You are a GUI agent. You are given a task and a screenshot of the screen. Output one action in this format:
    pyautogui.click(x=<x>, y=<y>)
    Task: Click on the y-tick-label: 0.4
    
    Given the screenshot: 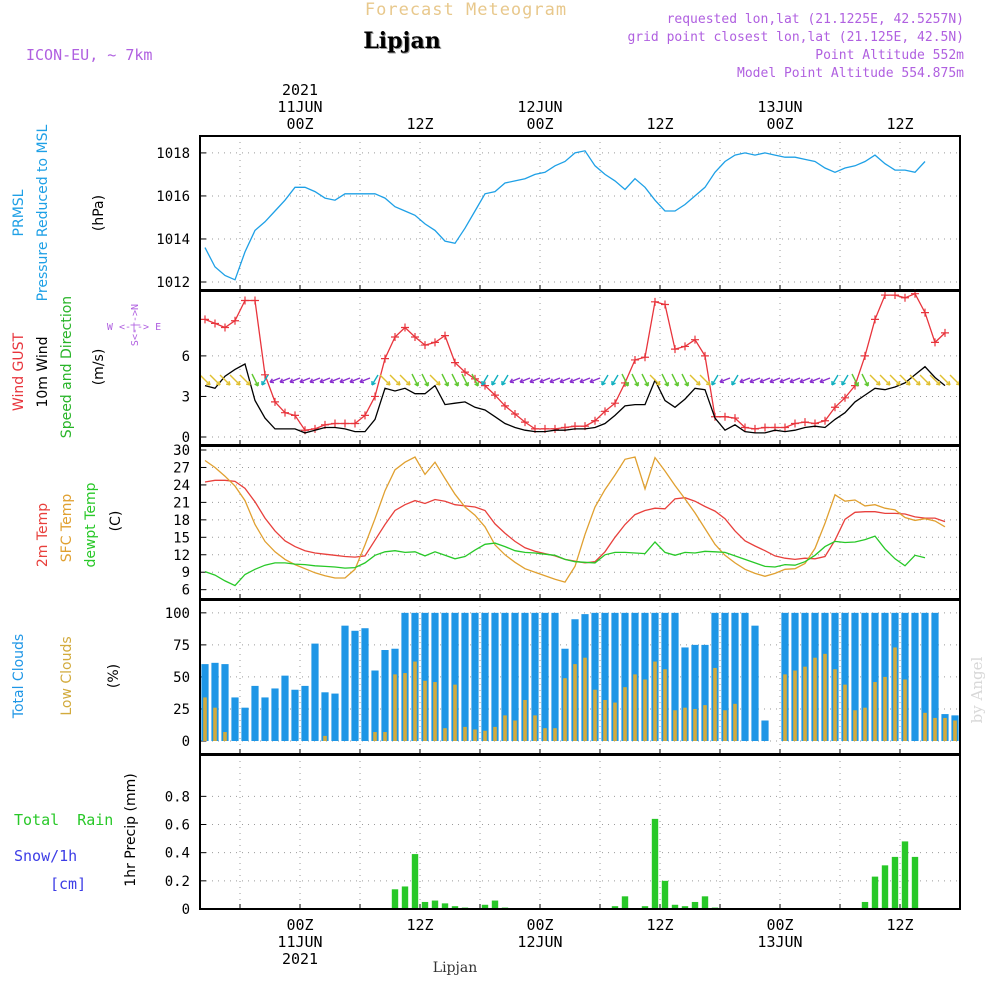 What is the action you would take?
    pyautogui.click(x=177, y=854)
    